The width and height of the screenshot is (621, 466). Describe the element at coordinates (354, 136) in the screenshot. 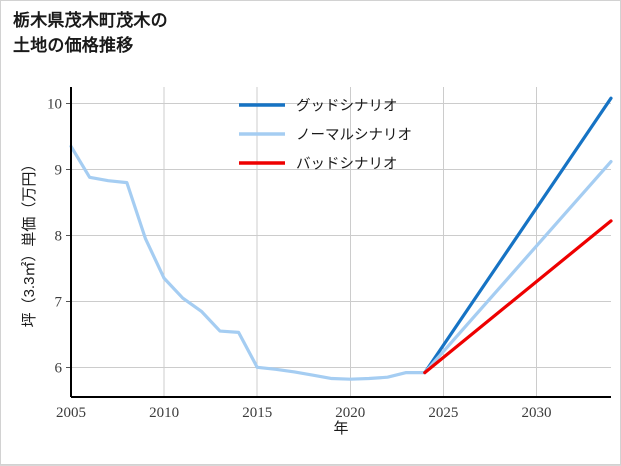

I see `legend-label: ノーマルシナリオ` at that location.